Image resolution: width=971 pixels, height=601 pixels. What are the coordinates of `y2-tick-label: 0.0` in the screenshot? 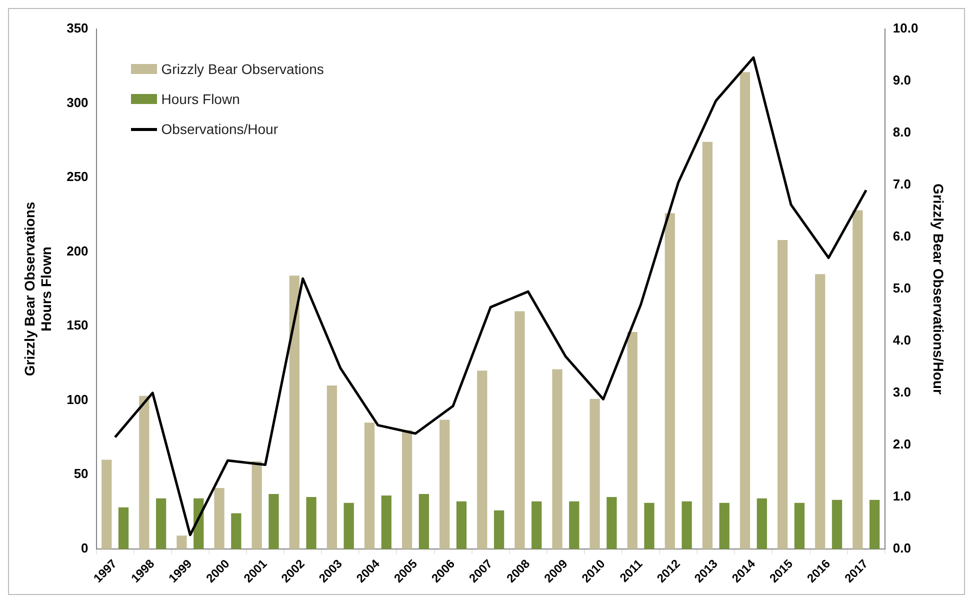 It's located at (901, 548).